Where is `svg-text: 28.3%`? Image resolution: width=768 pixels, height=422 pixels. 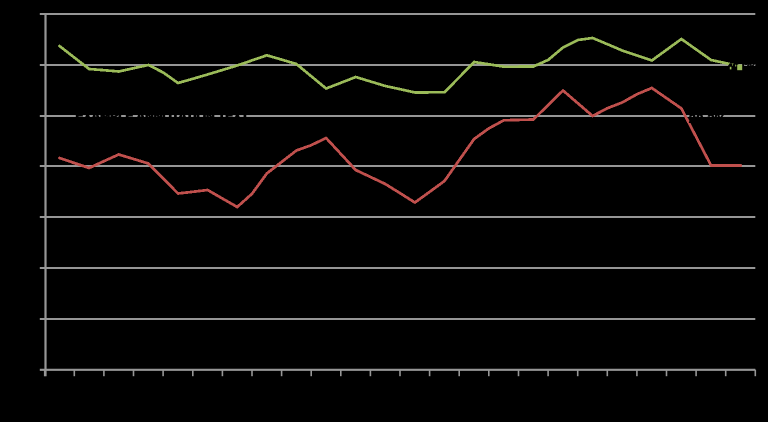
svg-text: 28.3% is located at coordinates (707, 119).